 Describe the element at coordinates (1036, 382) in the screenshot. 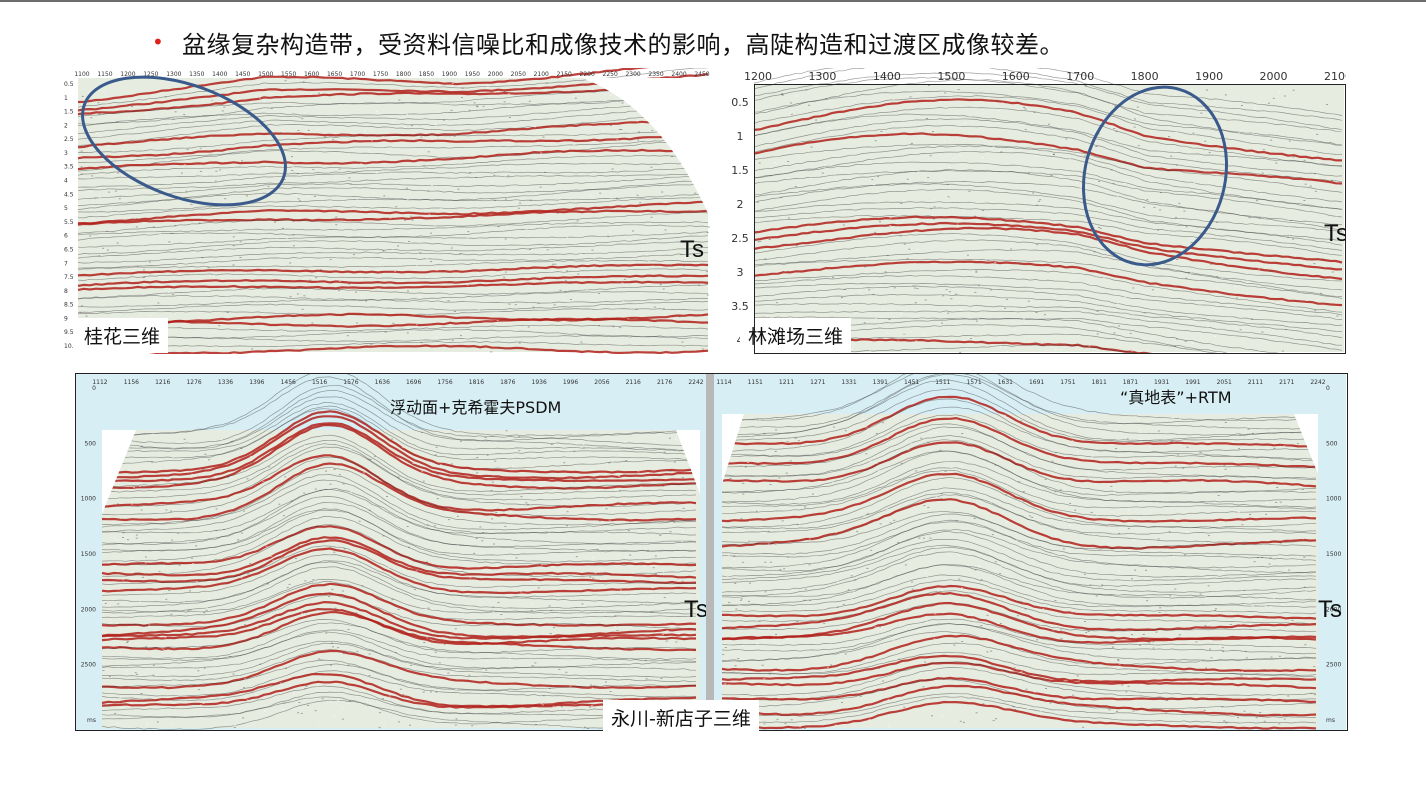

I see `x-tick-label: 1691` at that location.